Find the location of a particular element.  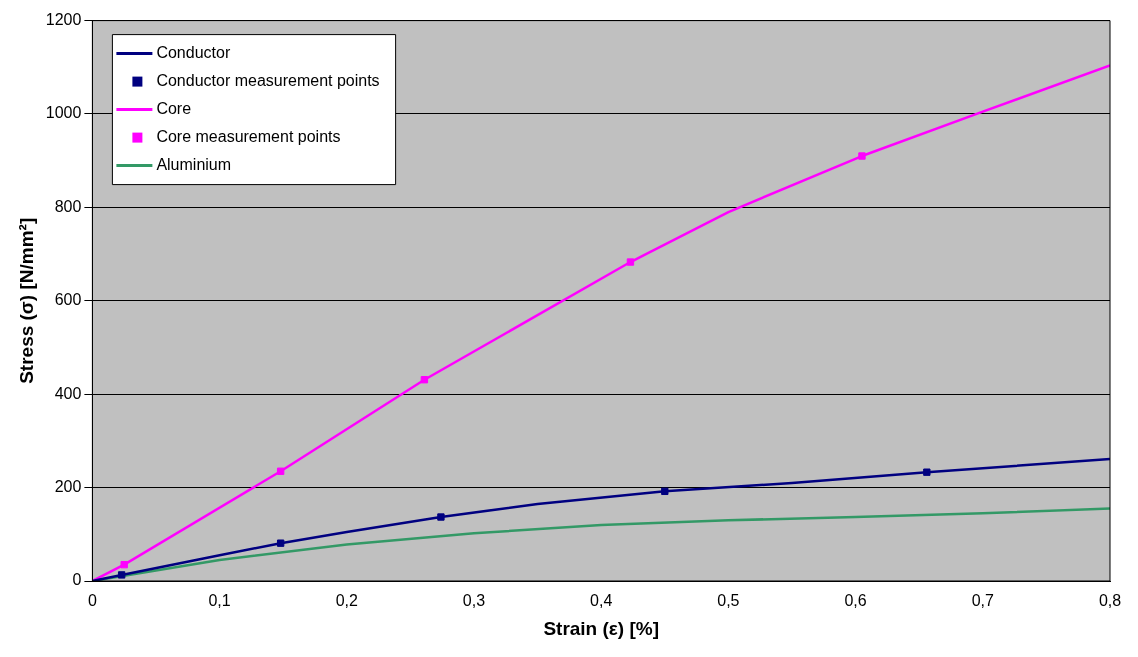

x-tick-label: 0,4 is located at coordinates (601, 601).